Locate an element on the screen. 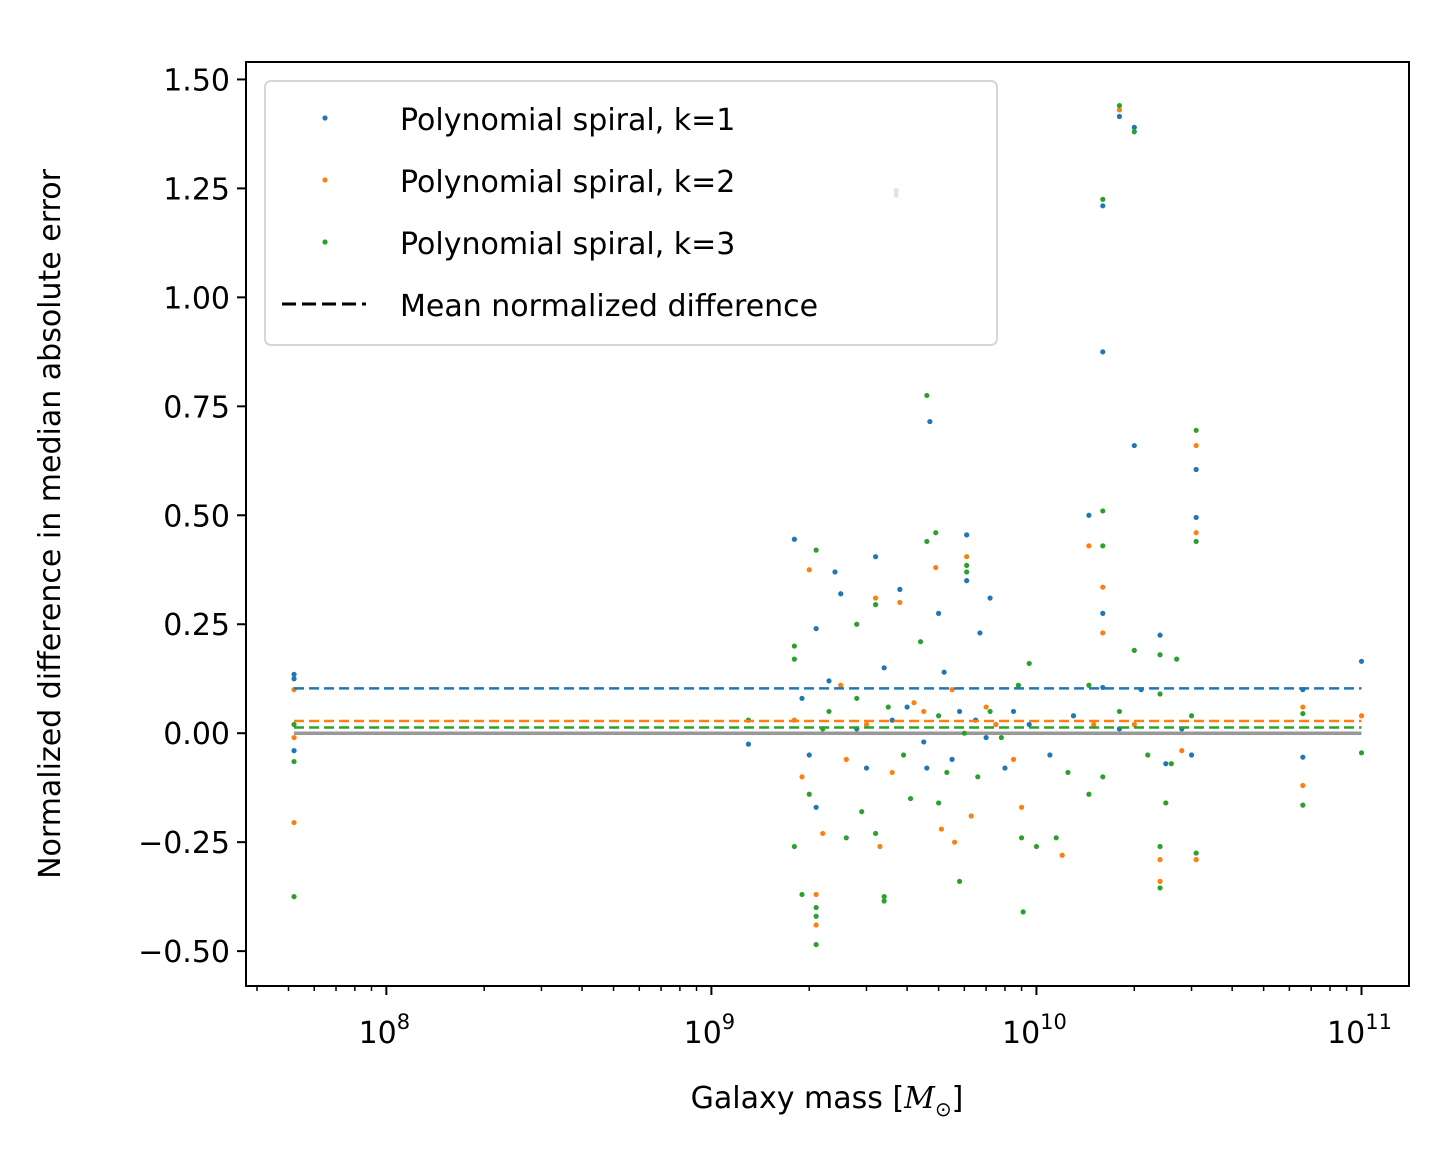 This screenshot has height=1150, width=1441. x-tick-label: 1011 is located at coordinates (1359, 1030).